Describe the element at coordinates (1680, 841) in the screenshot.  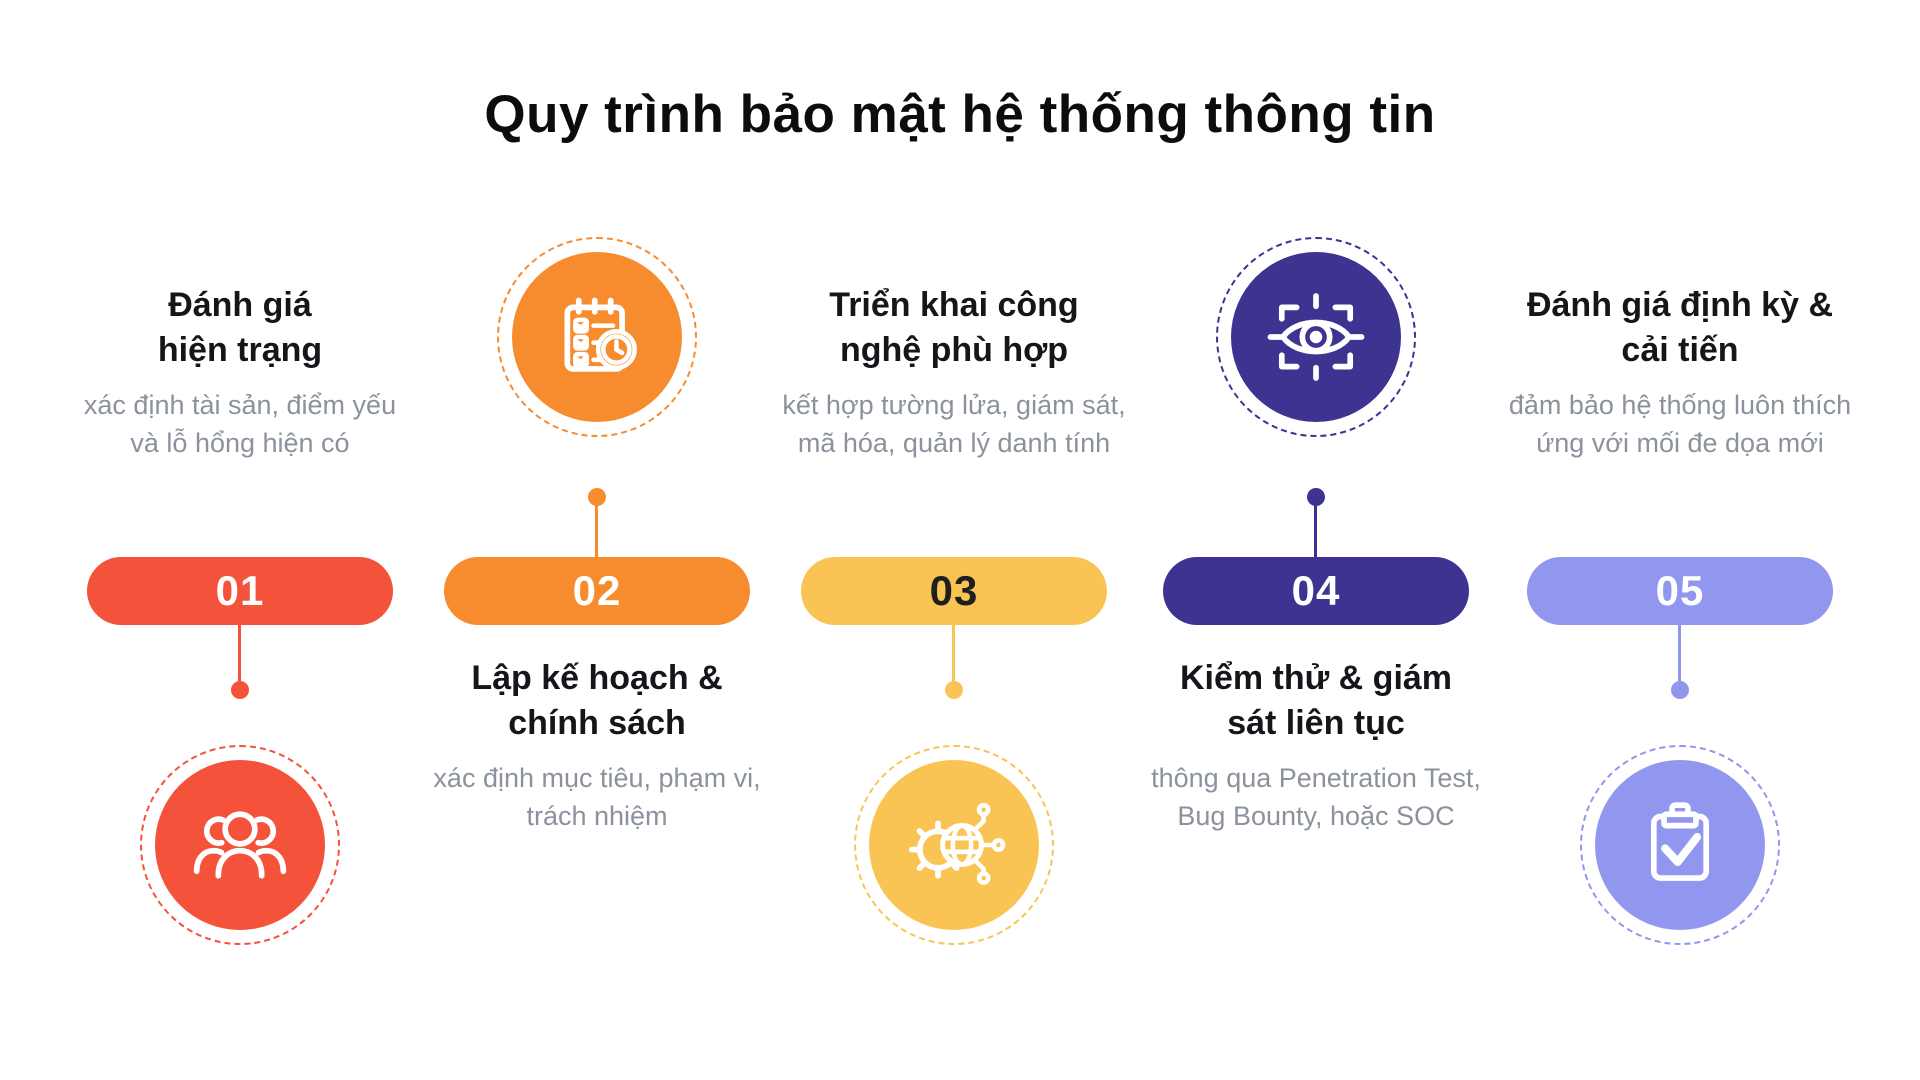
I see `clipboard-check-icon` at that location.